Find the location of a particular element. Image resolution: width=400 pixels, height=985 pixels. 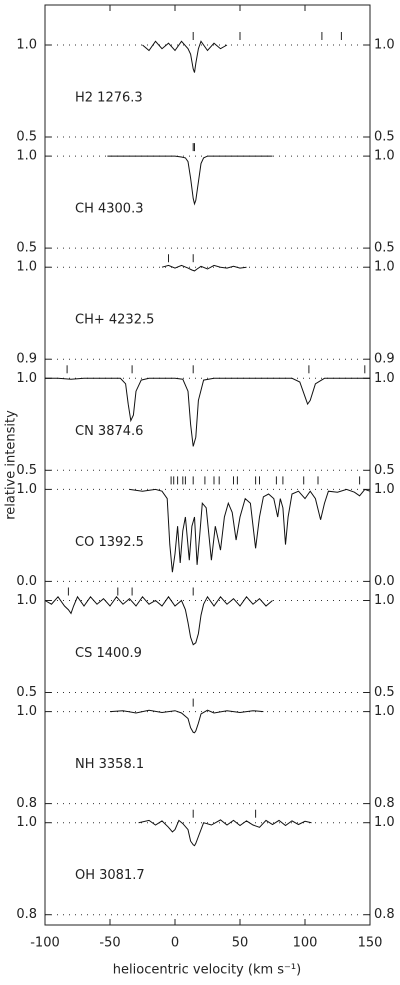

y-axis-label: relative intensity is located at coordinates (11, 465).